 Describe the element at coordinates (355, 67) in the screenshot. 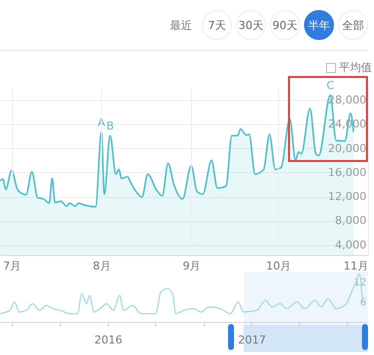

I see `text: 平均值` at that location.